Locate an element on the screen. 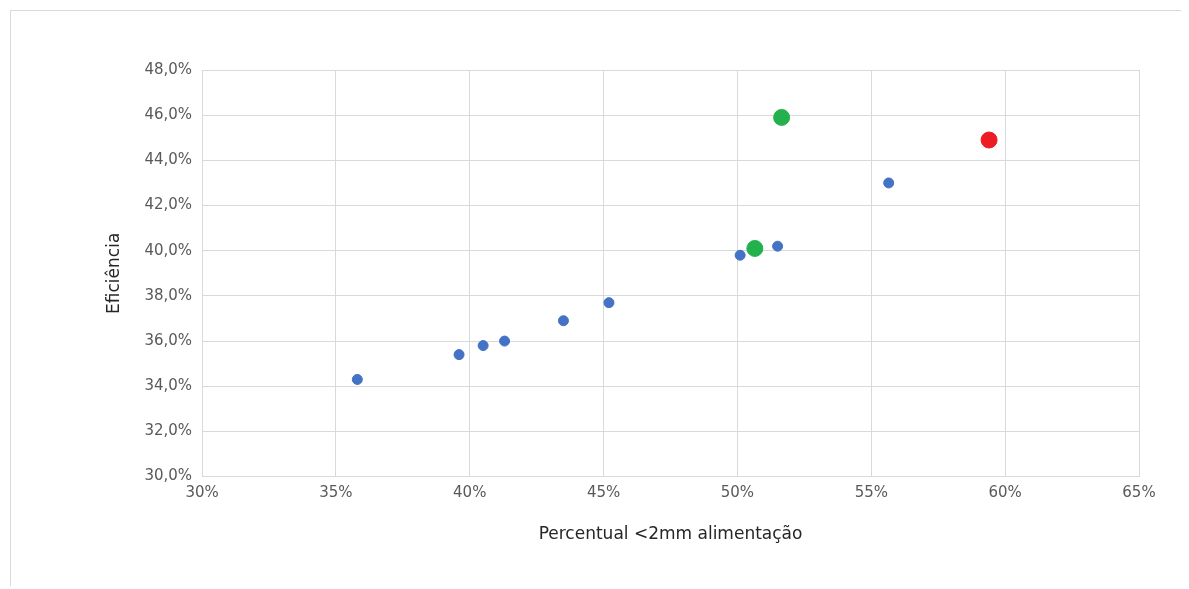 Image resolution: width=1189 pixels, height=589 pixels. y-tick-label: 44,0% is located at coordinates (168, 159).